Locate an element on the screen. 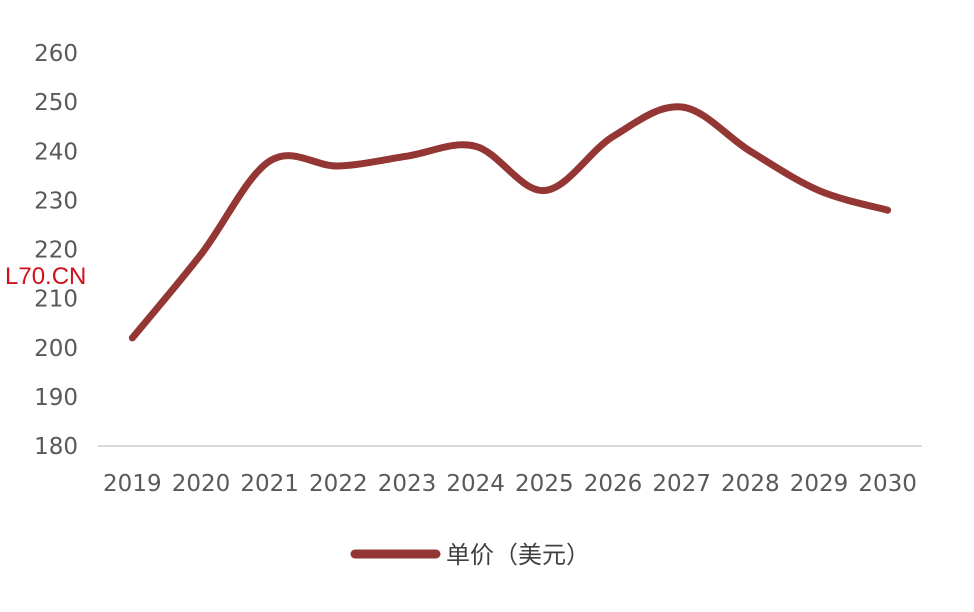  y-tick-label: 220 is located at coordinates (56, 251).